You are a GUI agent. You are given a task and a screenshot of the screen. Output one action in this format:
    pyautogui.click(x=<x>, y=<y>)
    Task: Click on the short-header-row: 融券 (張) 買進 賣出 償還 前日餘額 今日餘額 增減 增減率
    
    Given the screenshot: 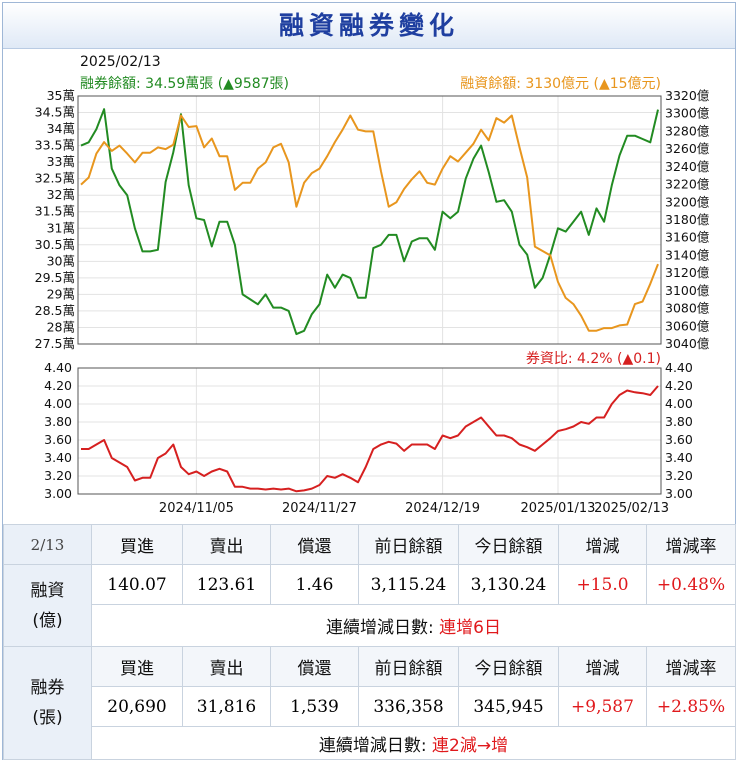 What is the action you would take?
    pyautogui.click(x=369, y=703)
    